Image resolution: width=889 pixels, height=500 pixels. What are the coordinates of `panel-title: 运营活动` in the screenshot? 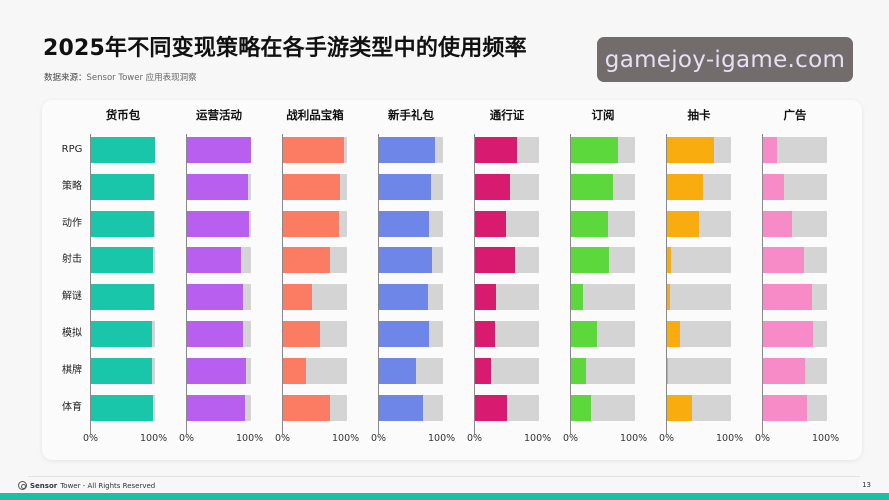 It's located at (219, 115).